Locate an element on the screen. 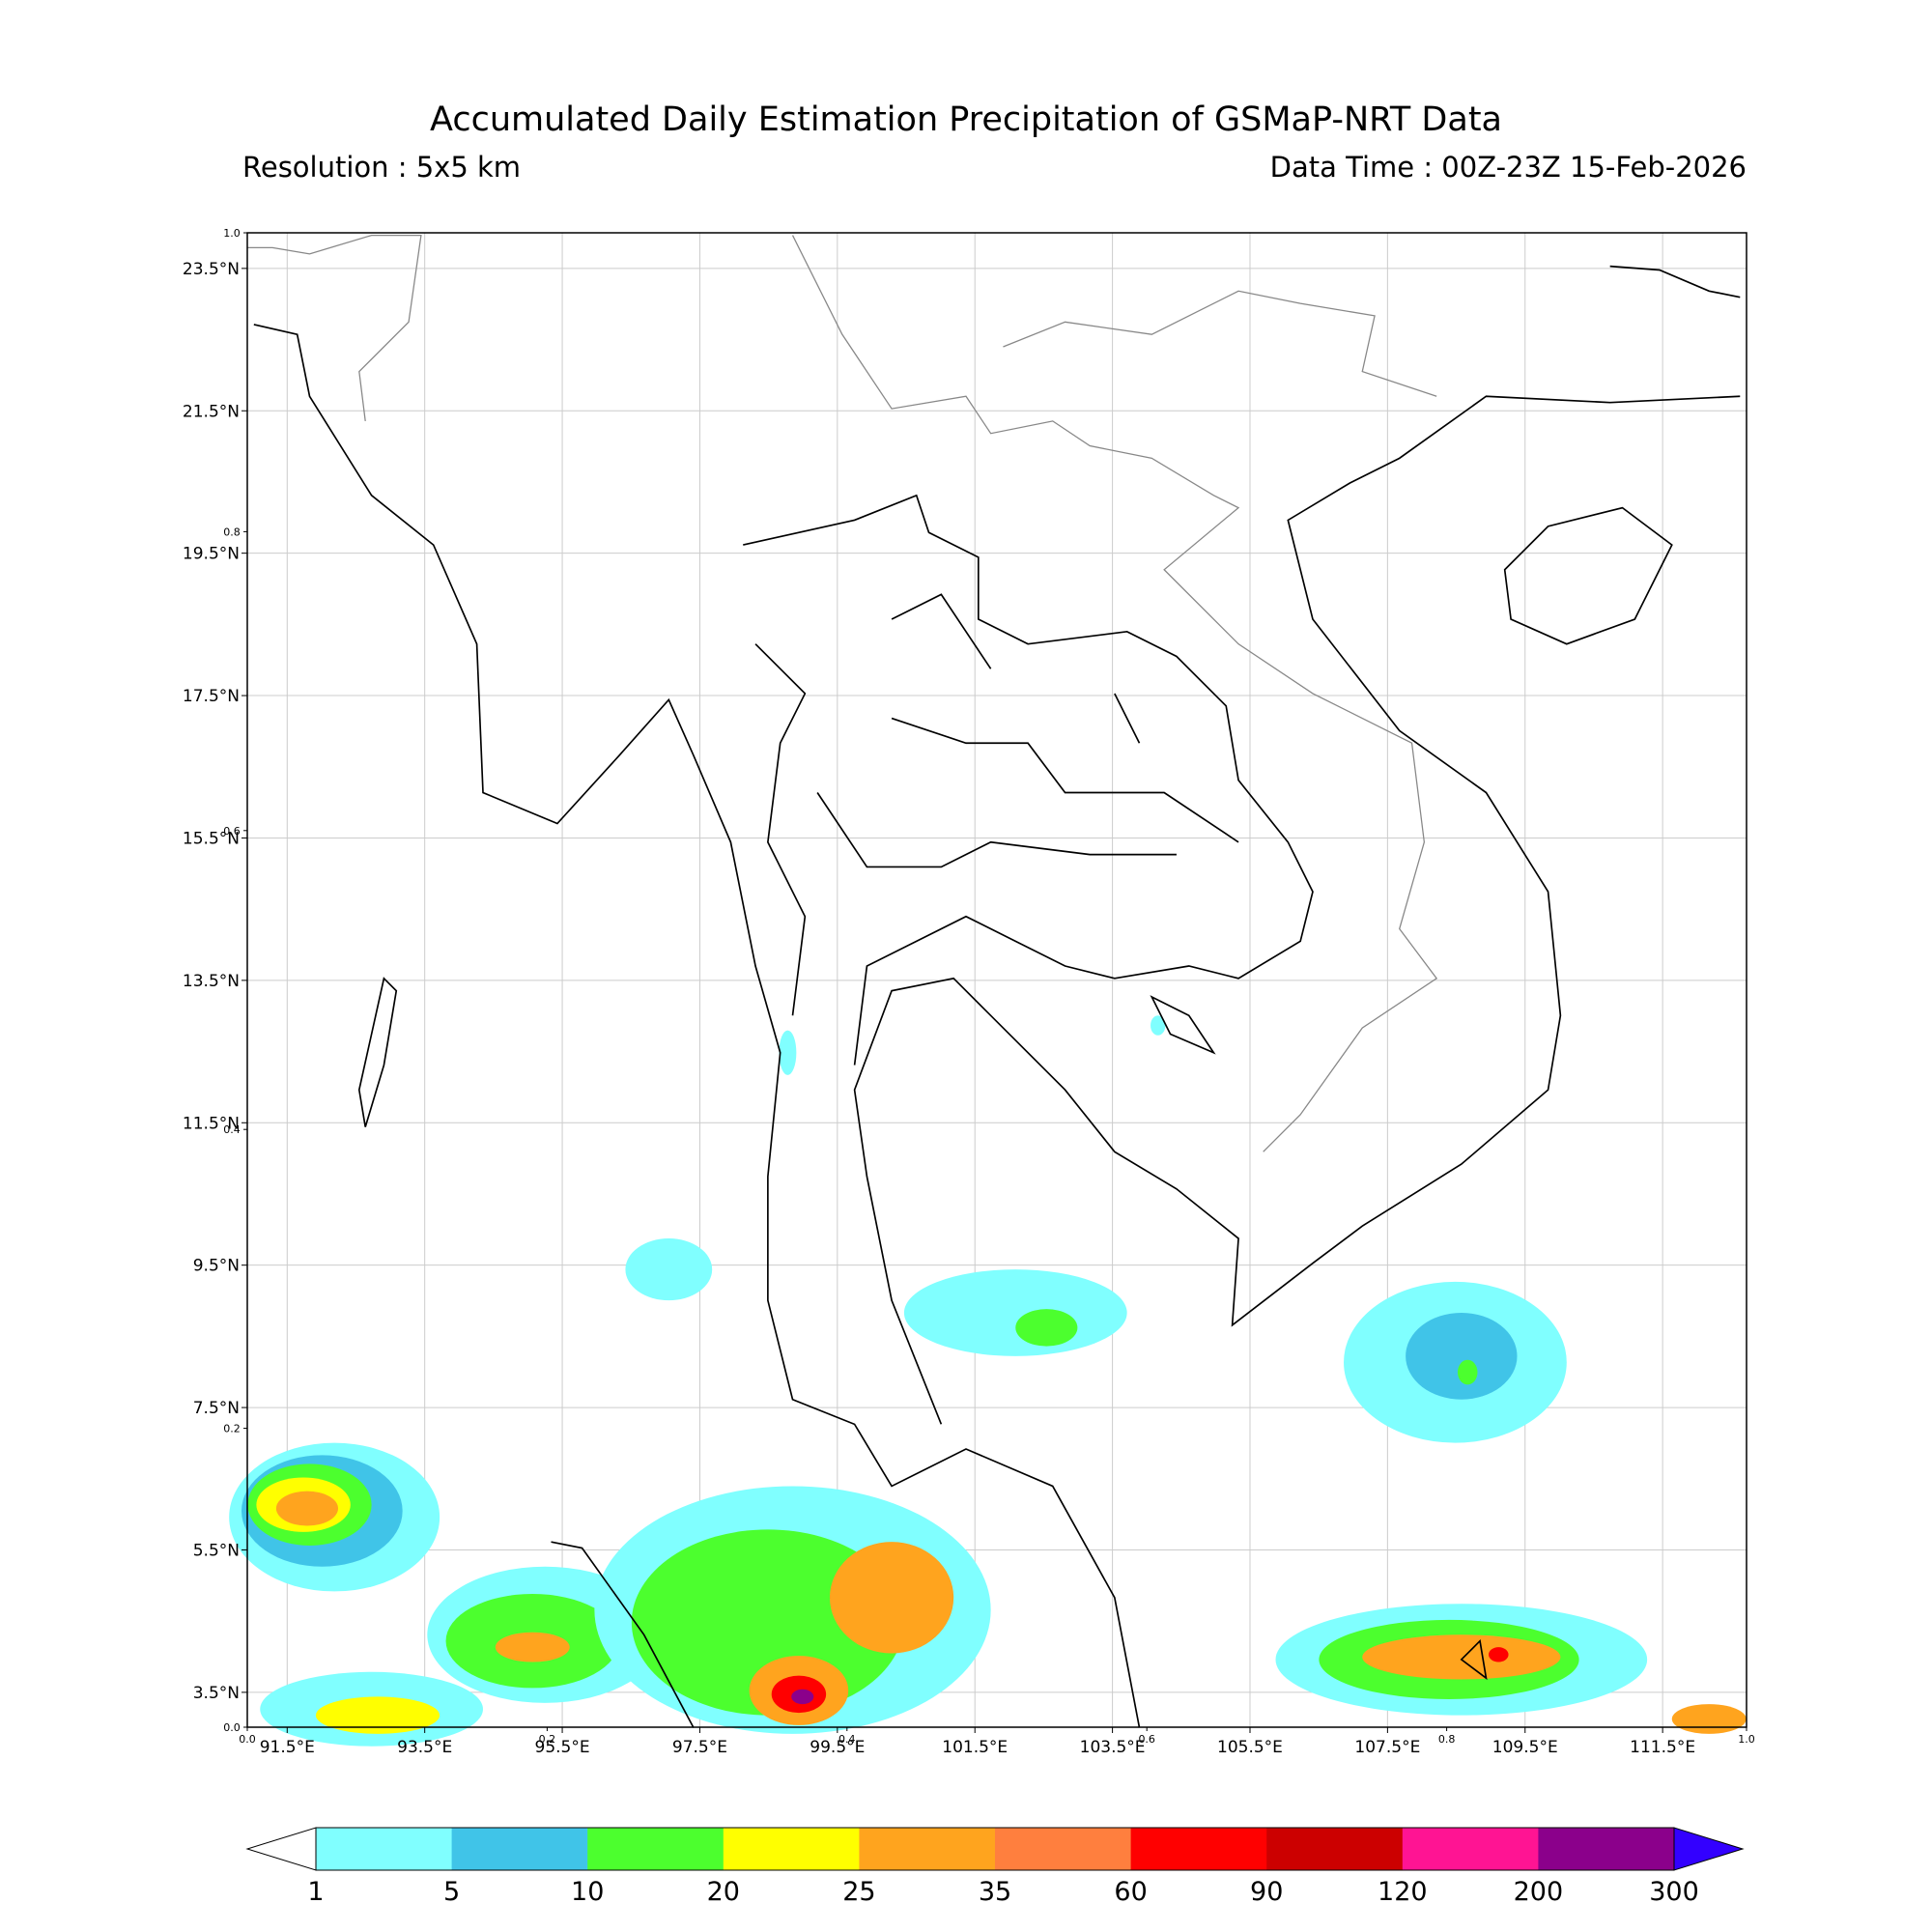 Image resolution: width=1932 pixels, height=1932 pixels. colorbar-label: 10 is located at coordinates (587, 1892).